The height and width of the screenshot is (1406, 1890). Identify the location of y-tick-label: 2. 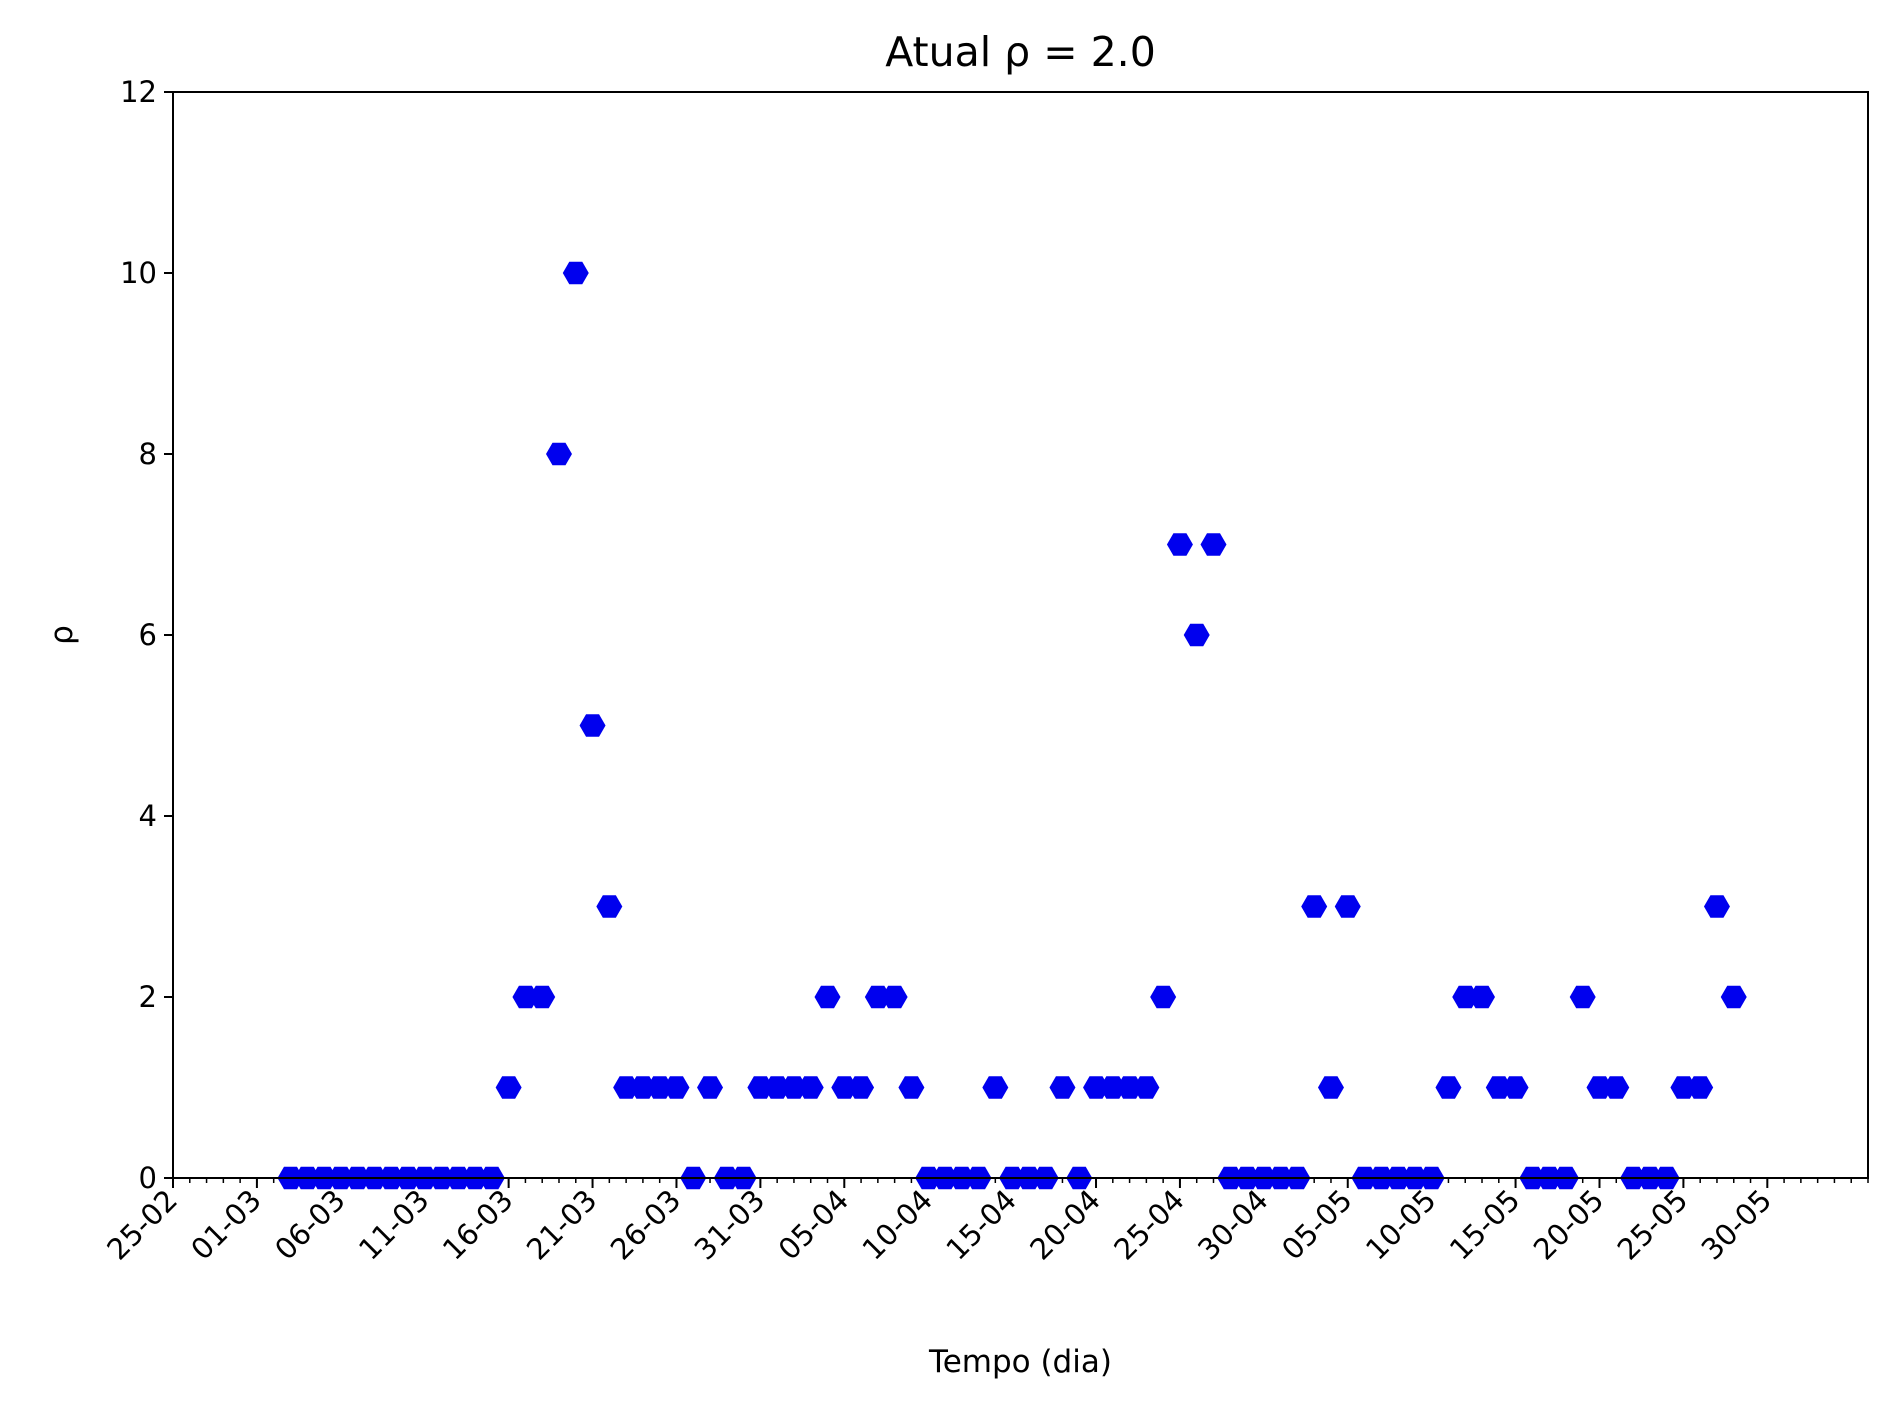
(148, 997).